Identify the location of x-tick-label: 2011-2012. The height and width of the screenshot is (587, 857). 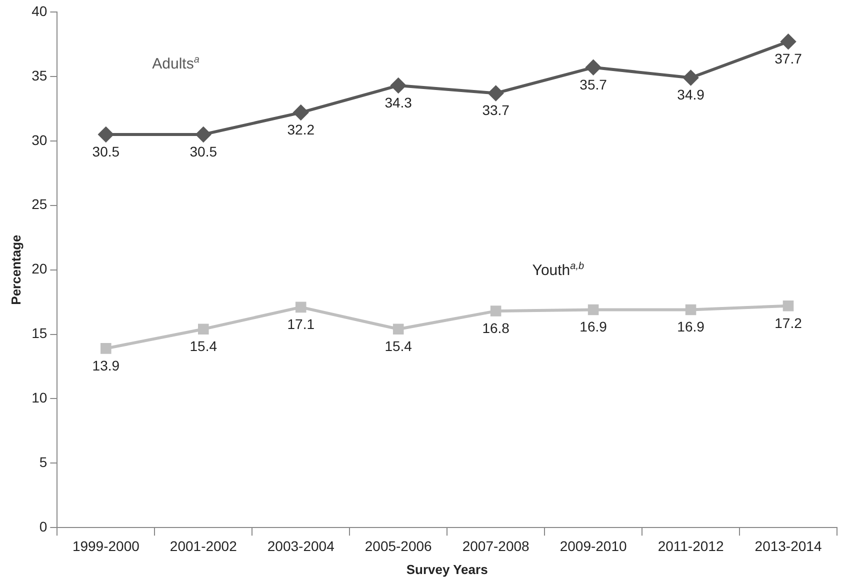
(691, 546).